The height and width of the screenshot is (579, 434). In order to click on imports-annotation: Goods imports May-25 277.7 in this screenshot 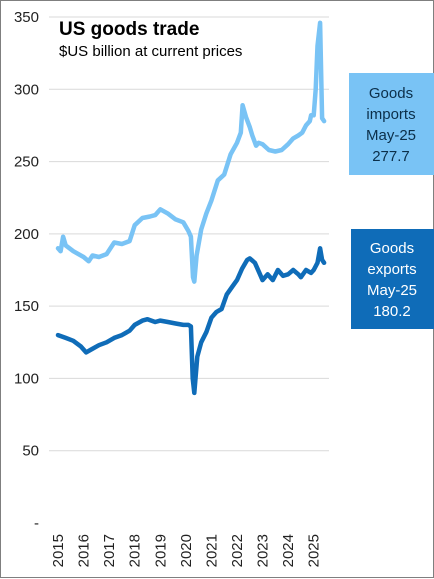, I will do `click(391, 124)`.